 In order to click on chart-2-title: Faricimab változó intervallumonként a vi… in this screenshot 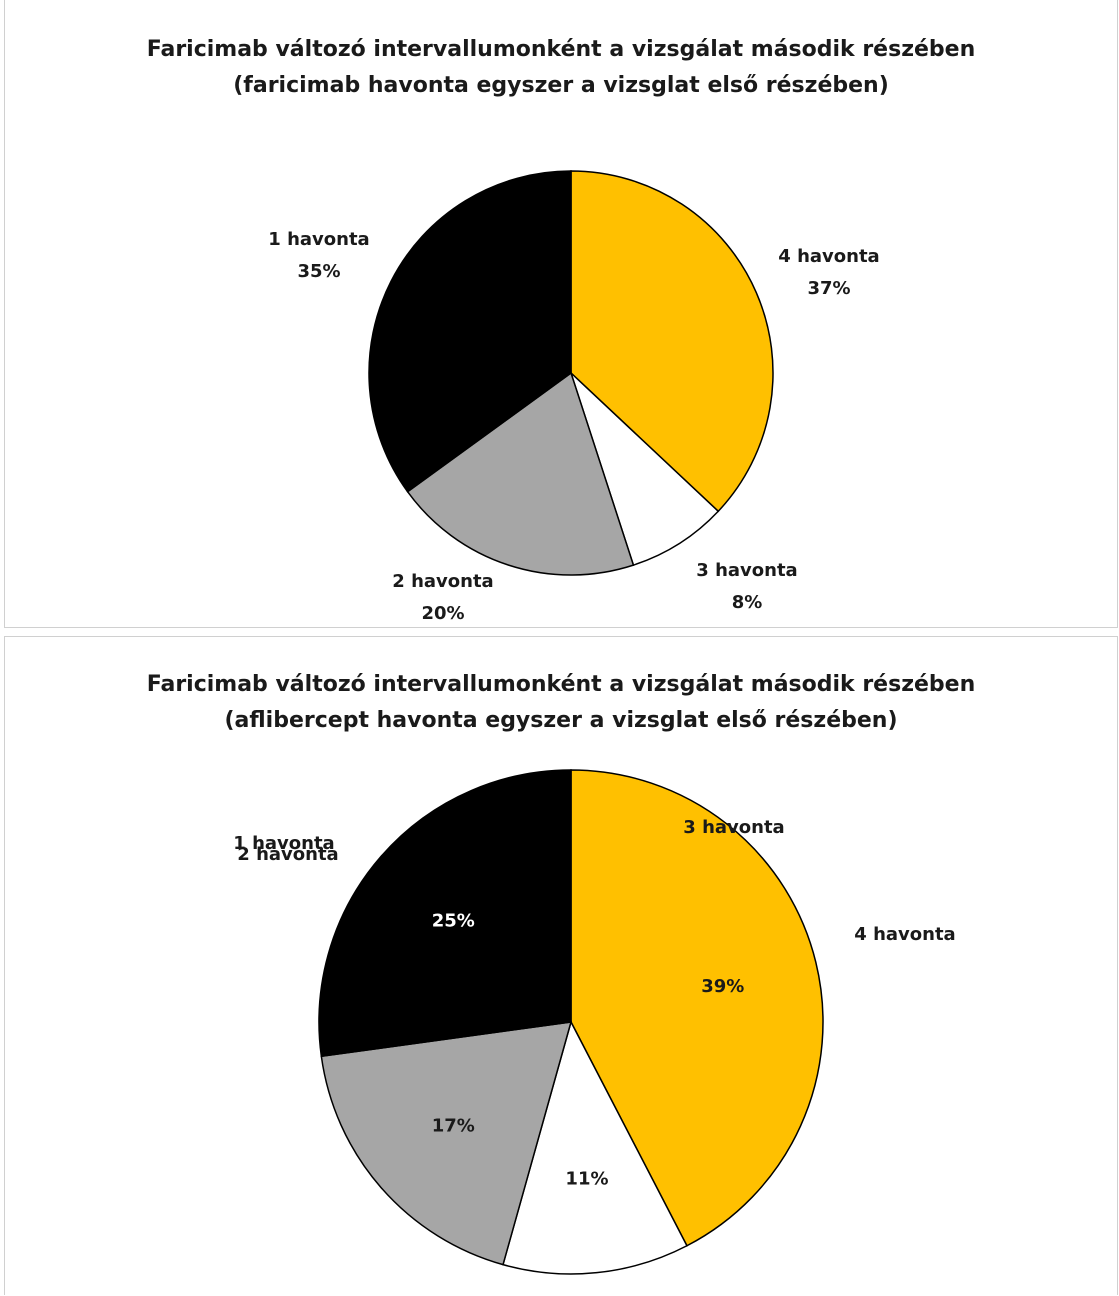, I will do `click(561, 684)`.